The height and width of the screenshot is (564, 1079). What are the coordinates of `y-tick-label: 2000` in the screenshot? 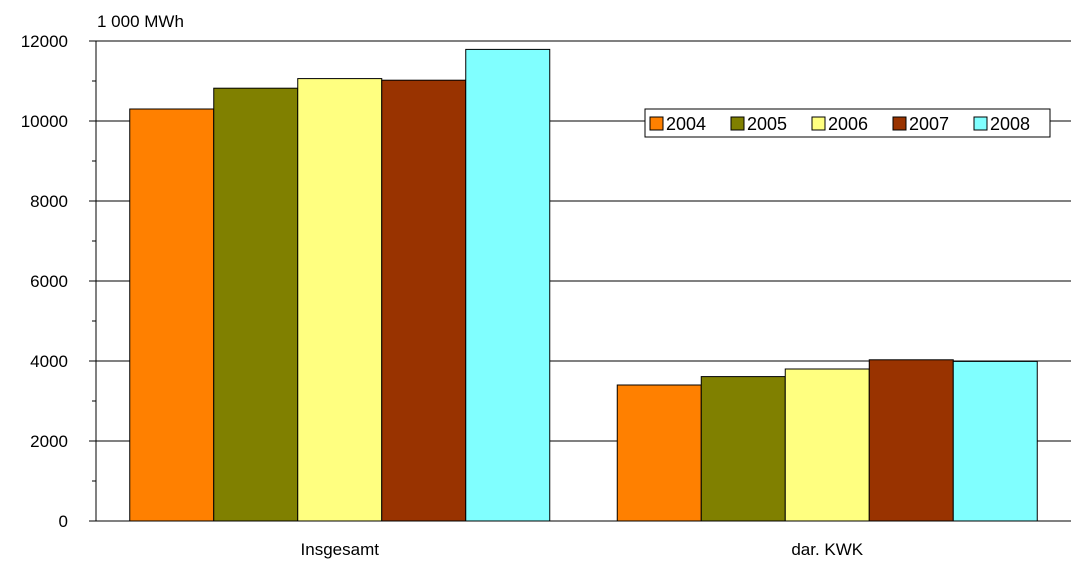 It's located at (49, 441).